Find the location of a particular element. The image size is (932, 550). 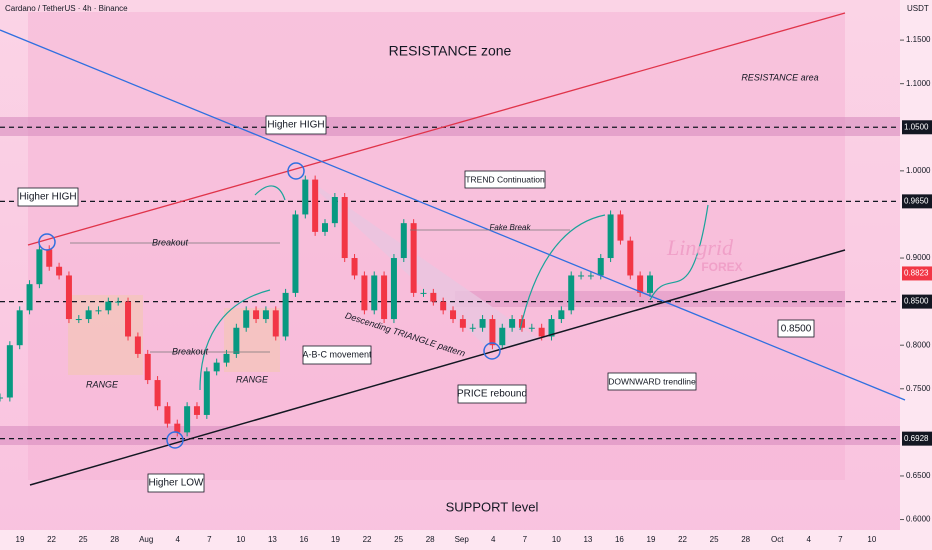

watermark: Lingrid is located at coordinates (700, 247).